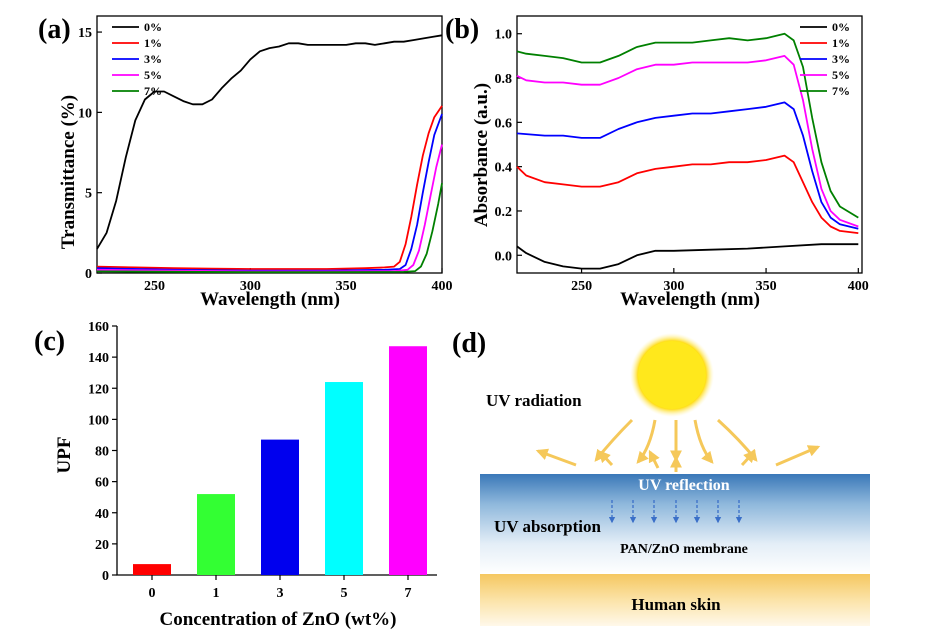 The width and height of the screenshot is (930, 641). What do you see at coordinates (102, 514) in the screenshot?
I see `y-tick-label: 40` at bounding box center [102, 514].